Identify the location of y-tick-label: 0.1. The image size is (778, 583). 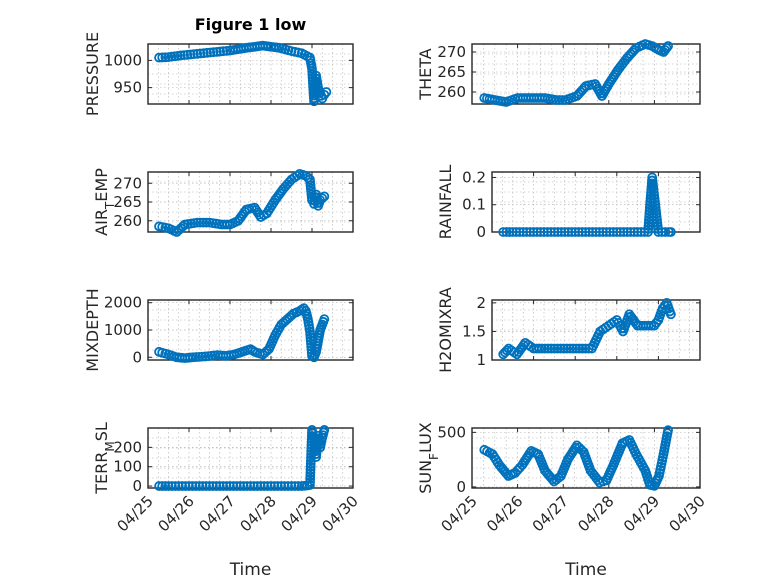
(474, 205).